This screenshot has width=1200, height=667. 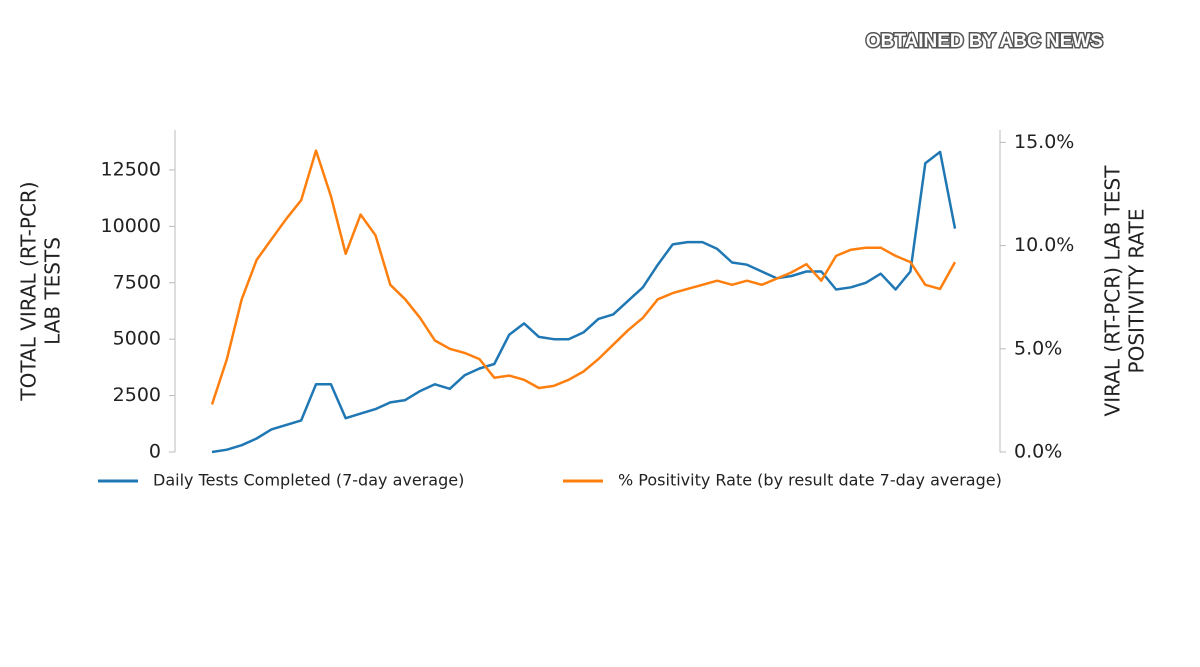 What do you see at coordinates (984, 41) in the screenshot?
I see `watermark: OBTAINED BY ABC NEWS` at bounding box center [984, 41].